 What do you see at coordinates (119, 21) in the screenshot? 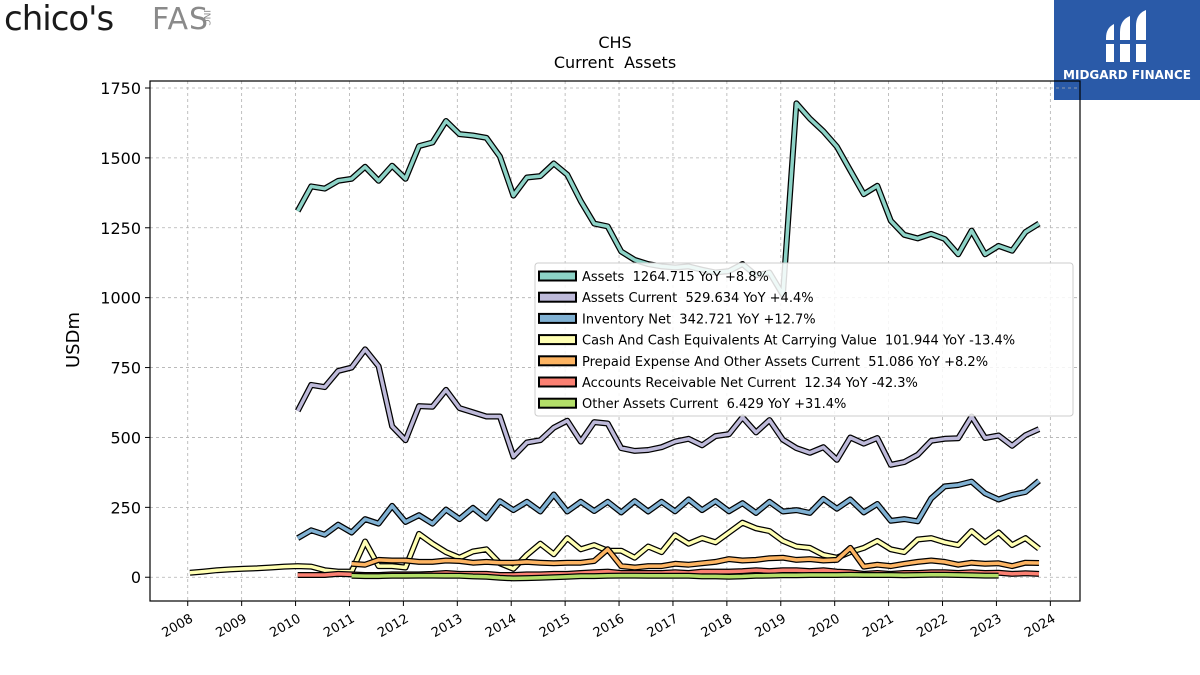
I see `chicos-fas-logo: chico's FAS INC` at bounding box center [119, 21].